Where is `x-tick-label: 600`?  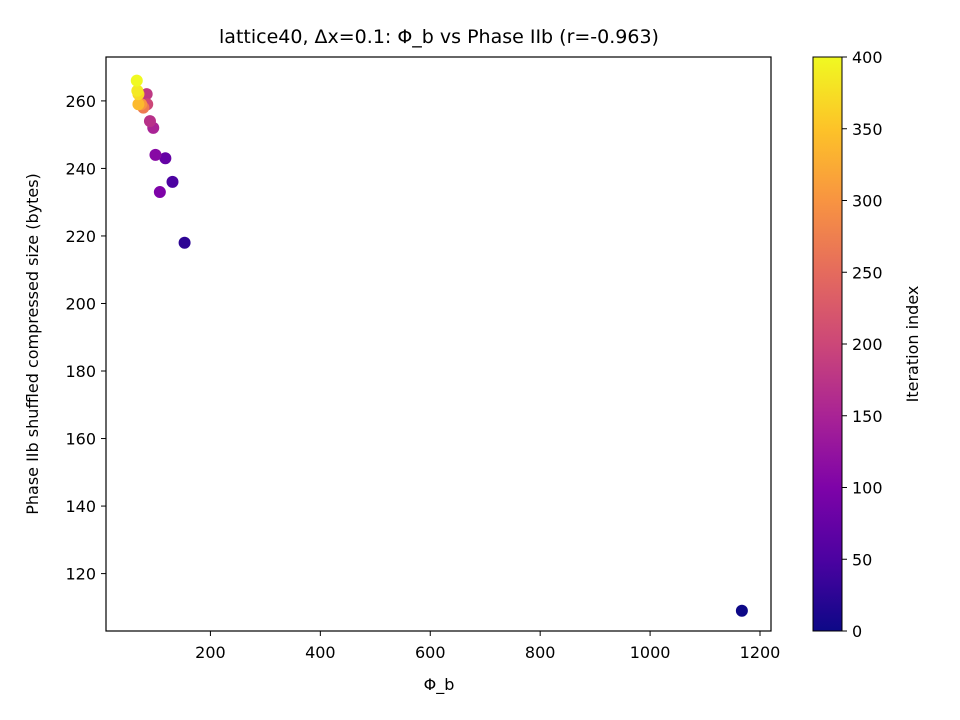 x-tick-label: 600 is located at coordinates (430, 652).